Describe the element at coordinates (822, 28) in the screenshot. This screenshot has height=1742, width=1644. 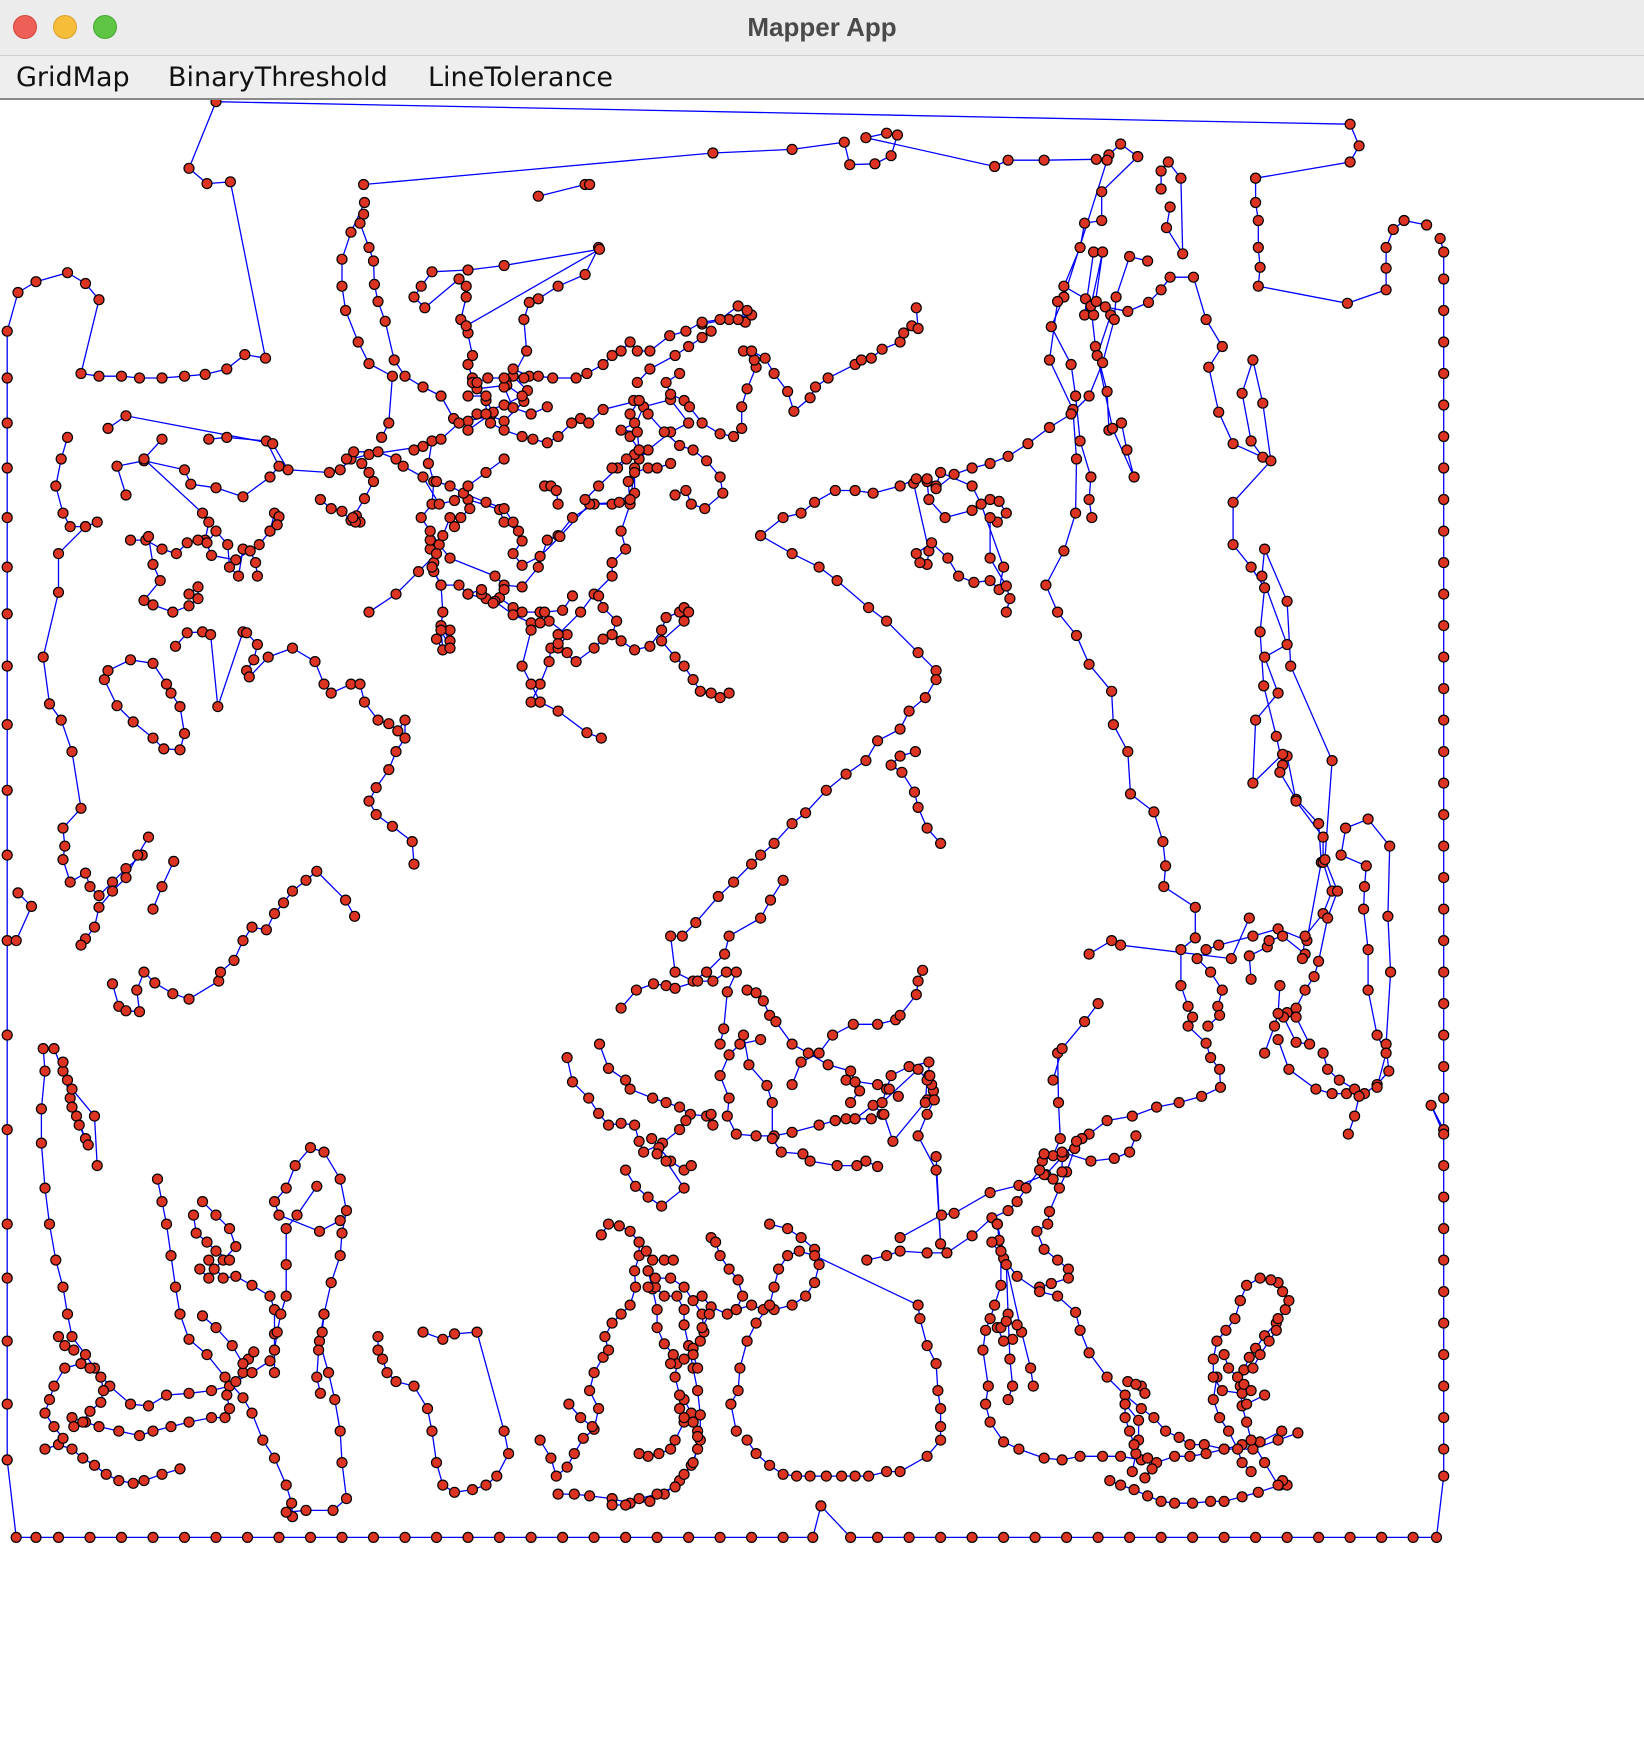
I see `title-bar: Mapper App` at that location.